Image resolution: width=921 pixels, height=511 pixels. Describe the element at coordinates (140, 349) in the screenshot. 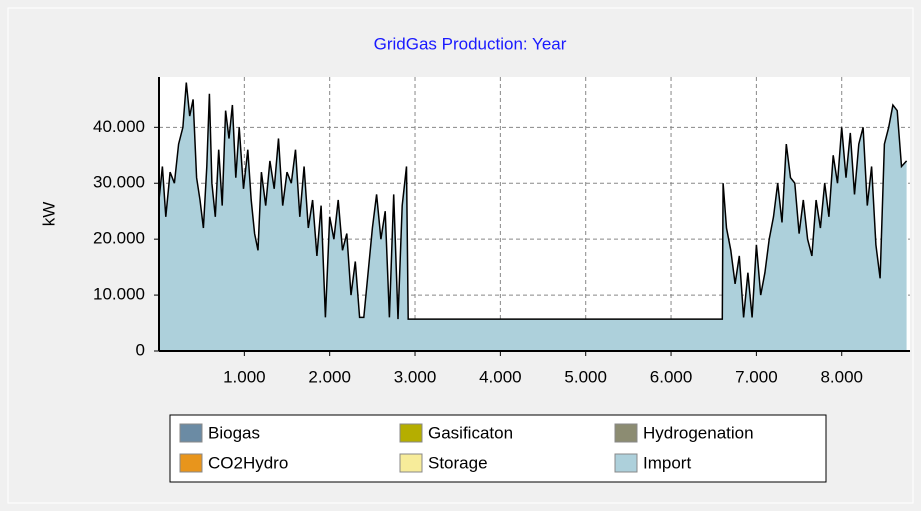

I see `y-tick-label: 0` at that location.